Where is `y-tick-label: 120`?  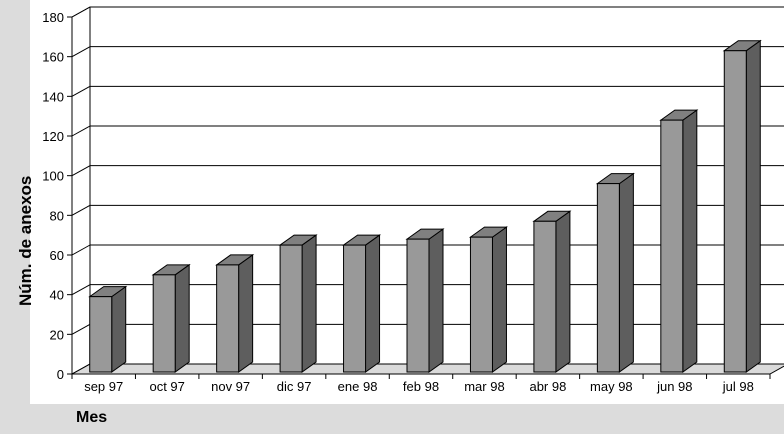
y-tick-label: 120 is located at coordinates (53, 136).